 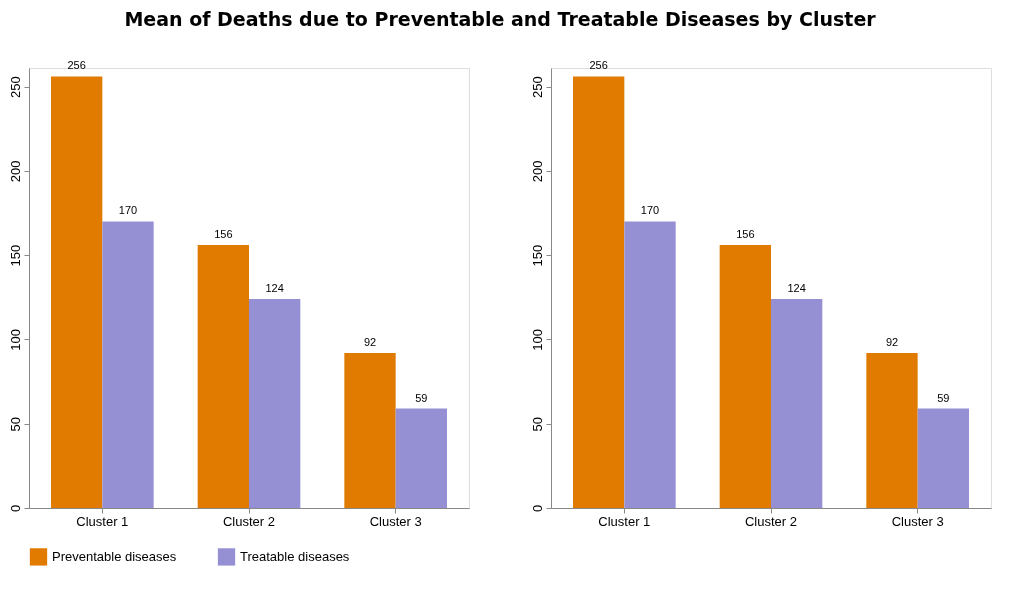 What do you see at coordinates (500, 18) in the screenshot?
I see `chart-title: Mean of Deaths due to Preventable and Treatable Diseases by Cluster` at bounding box center [500, 18].